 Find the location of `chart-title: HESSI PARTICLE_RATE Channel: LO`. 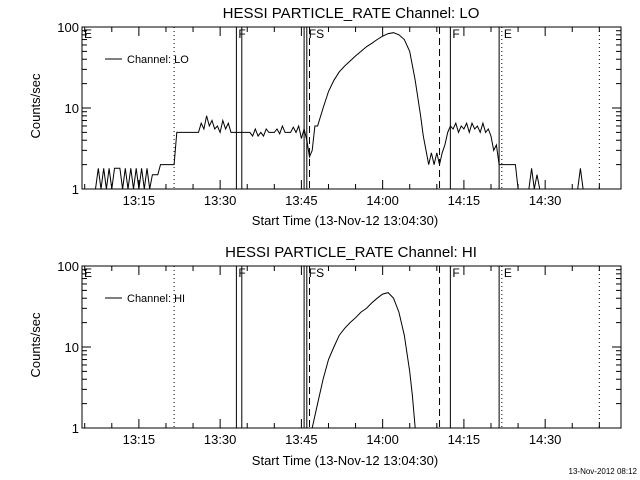

chart-title: HESSI PARTICLE_RATE Channel: LO is located at coordinates (351, 13).